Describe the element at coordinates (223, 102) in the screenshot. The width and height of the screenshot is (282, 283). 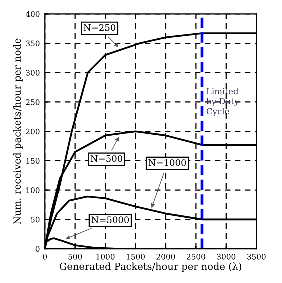
I see `annotation: Limited by Duty Cycle` at that location.